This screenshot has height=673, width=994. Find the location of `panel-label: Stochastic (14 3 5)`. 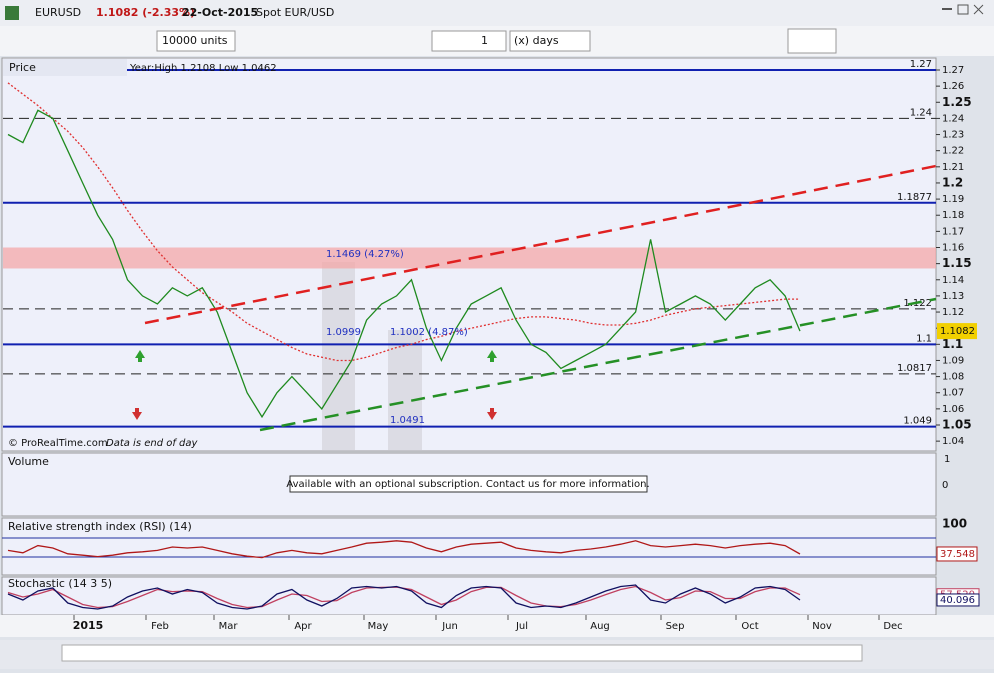

panel-label: Stochastic (14 3 5) is located at coordinates (60, 583).